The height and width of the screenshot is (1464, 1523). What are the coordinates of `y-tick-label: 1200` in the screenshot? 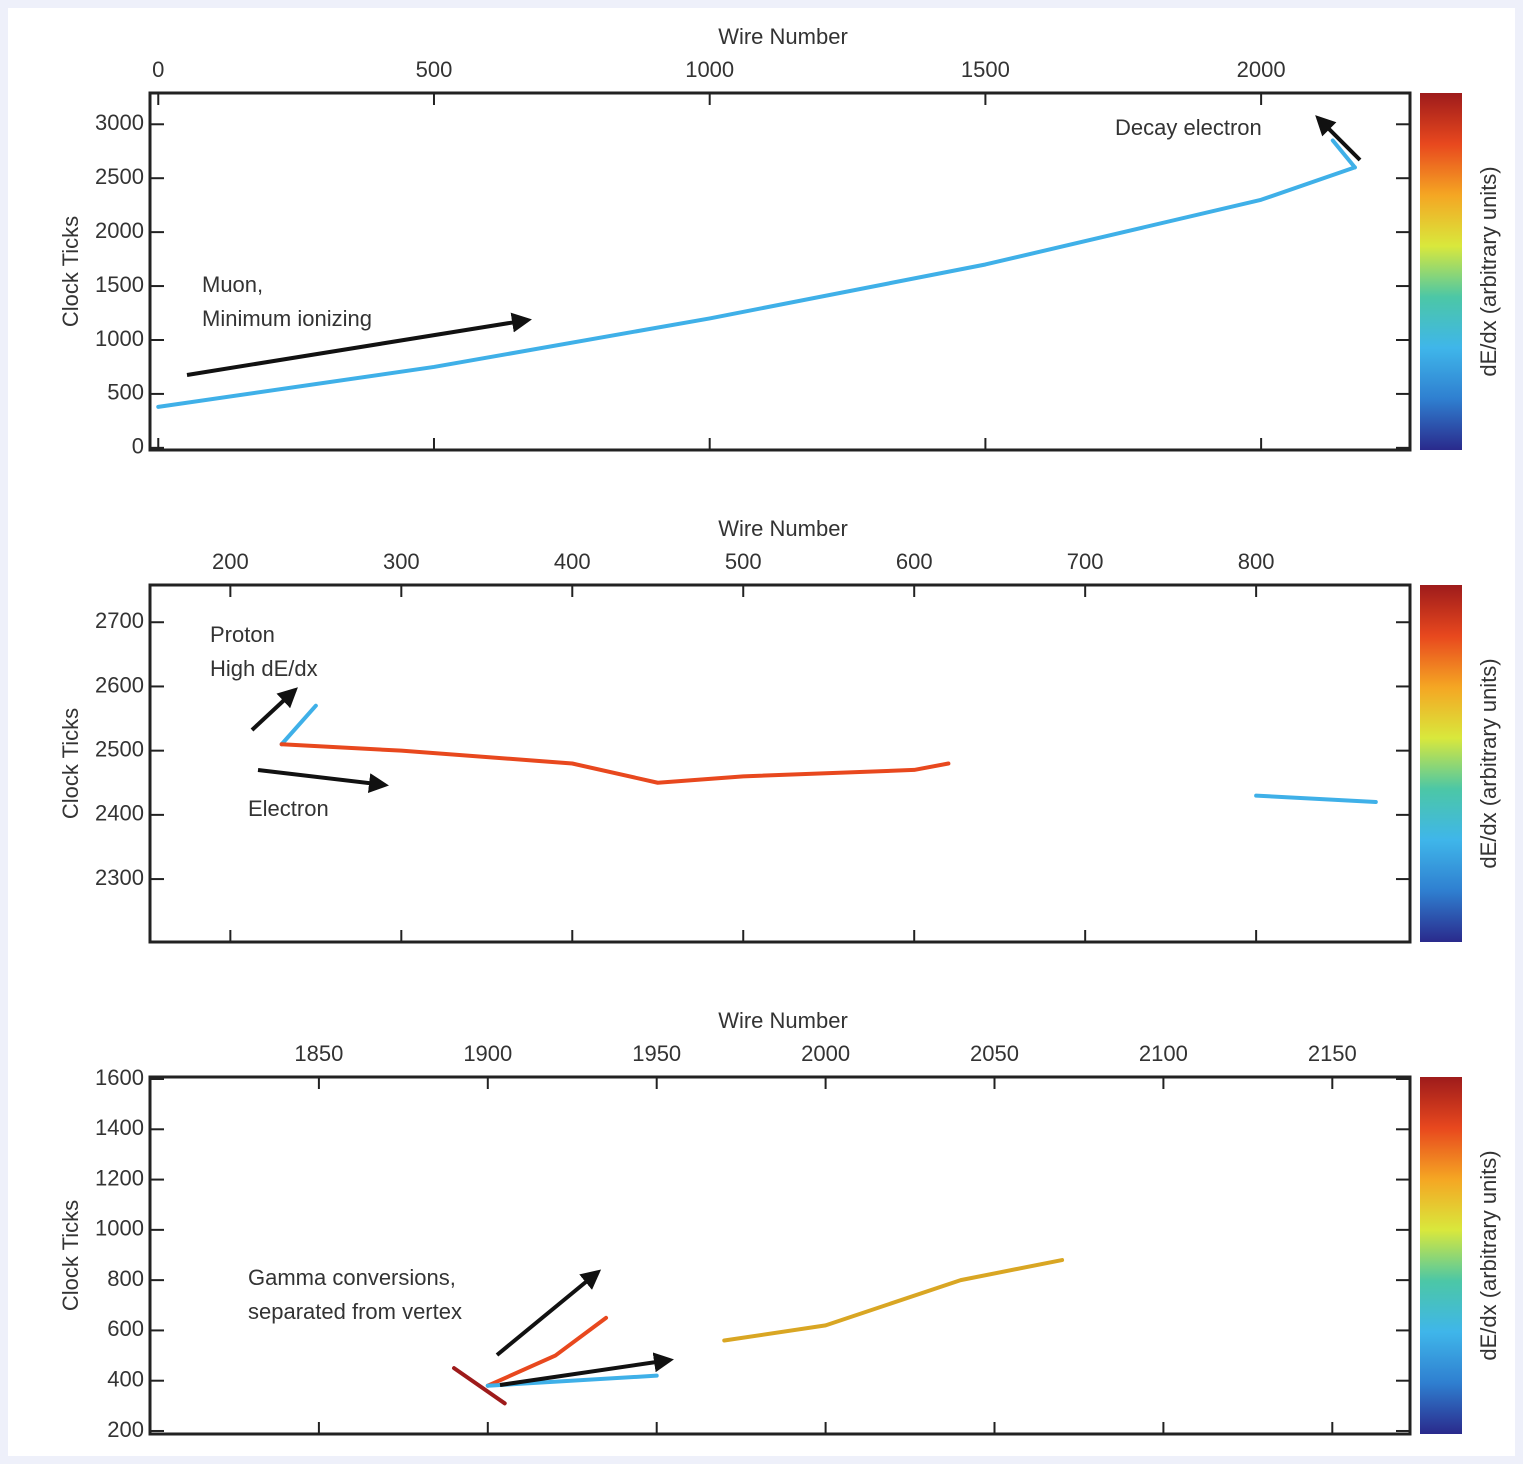 It's located at (119, 1177).